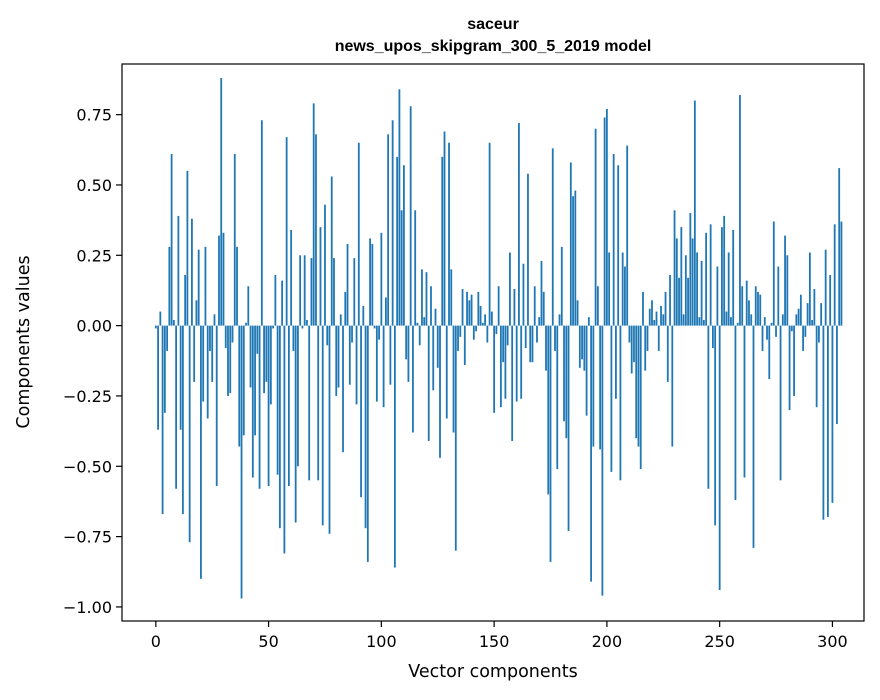 Image resolution: width=880 pixels, height=700 pixels. I want to click on x-tick-label: 100, so click(381, 641).